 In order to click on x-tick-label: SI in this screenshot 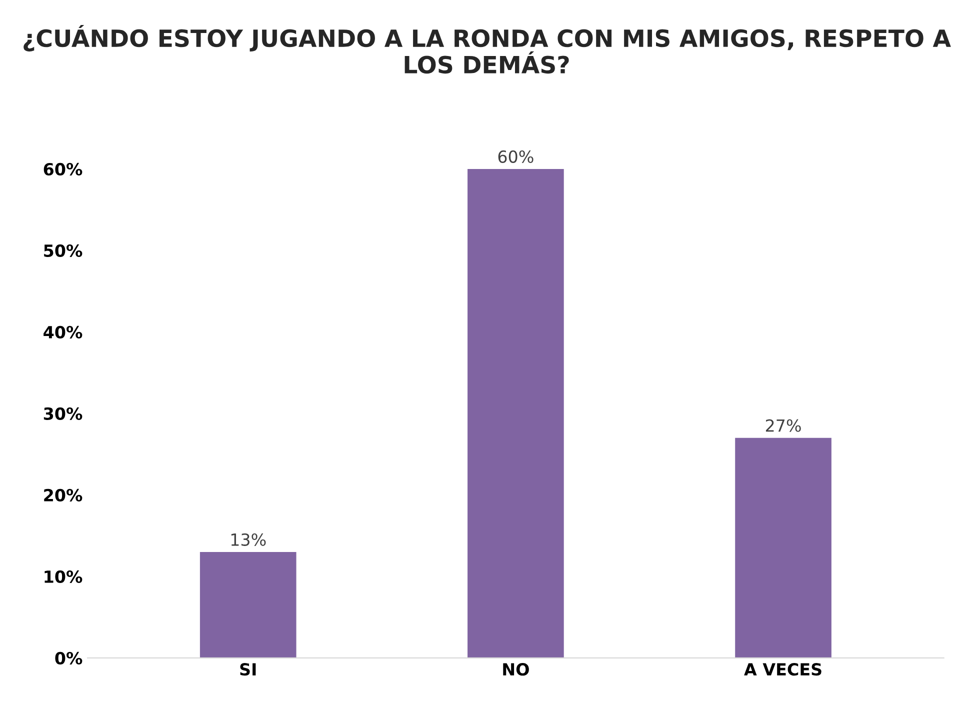, I will do `click(248, 669)`.